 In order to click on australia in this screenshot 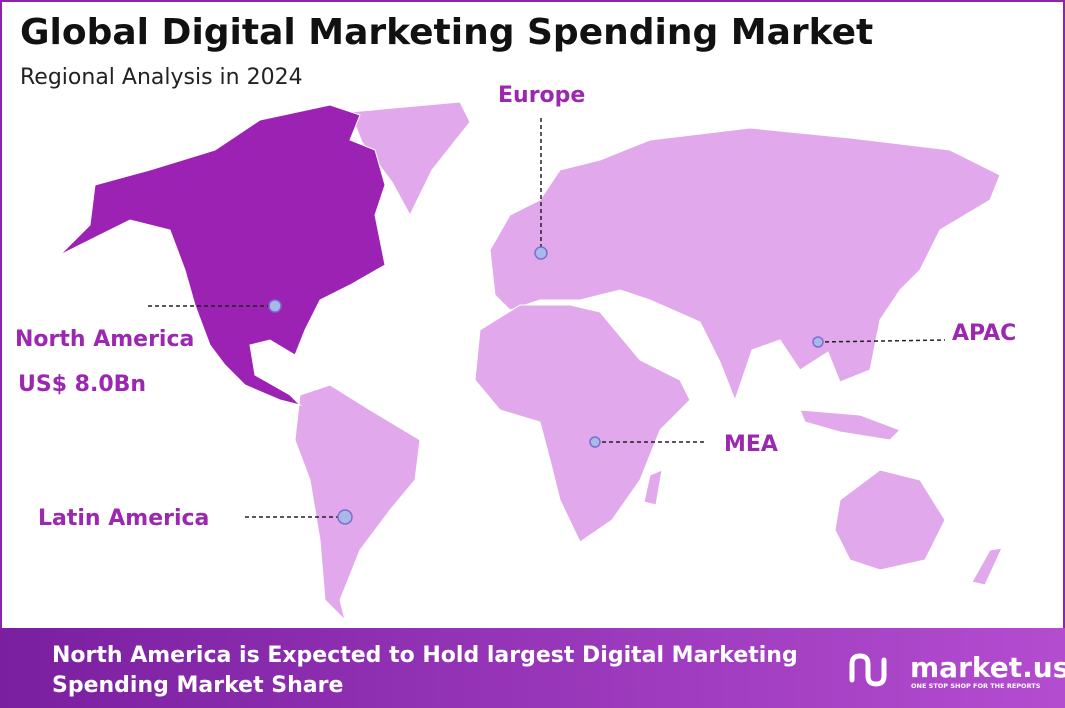, I will do `click(890, 520)`.